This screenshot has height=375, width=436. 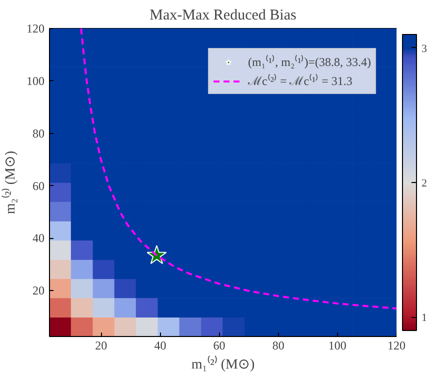 I want to click on legend-label: ℳc⁽²⁾ = ℳc⁽¹⁾ = 31.3, so click(x=300, y=81).